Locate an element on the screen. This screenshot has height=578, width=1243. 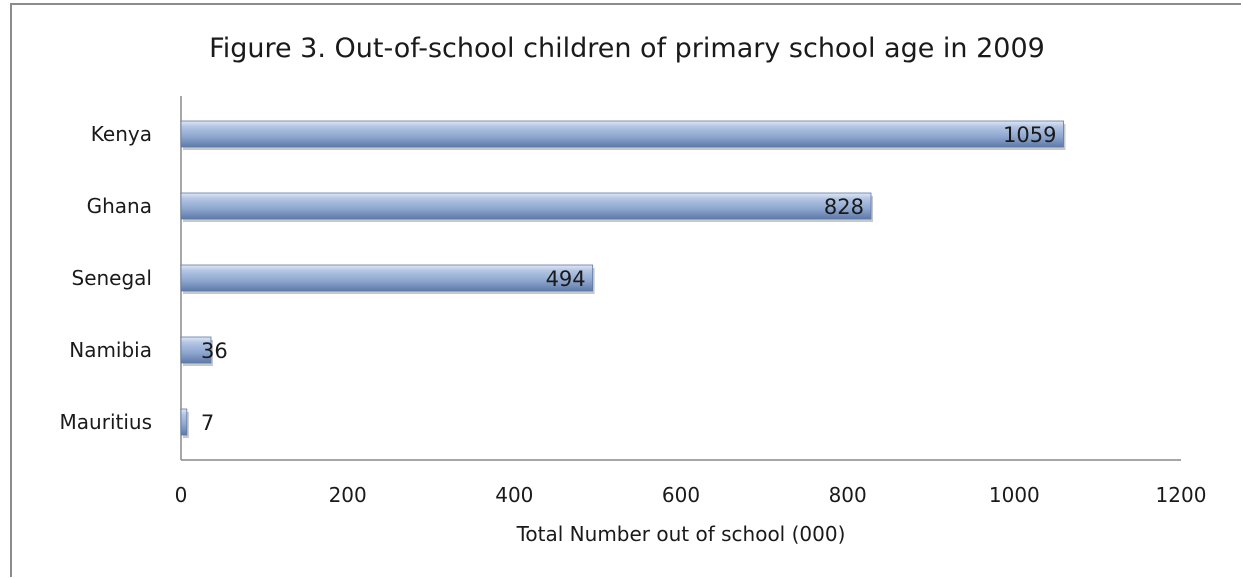
bar-namibia is located at coordinates (196, 350).